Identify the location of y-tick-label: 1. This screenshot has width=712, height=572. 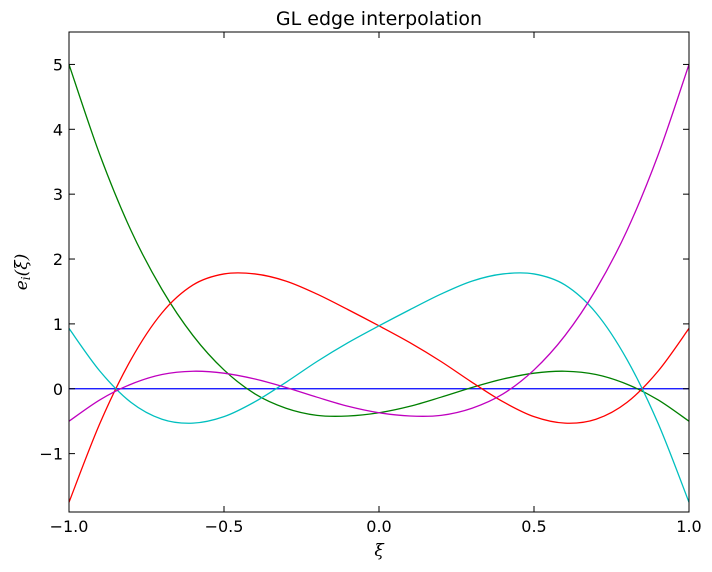
(58, 324).